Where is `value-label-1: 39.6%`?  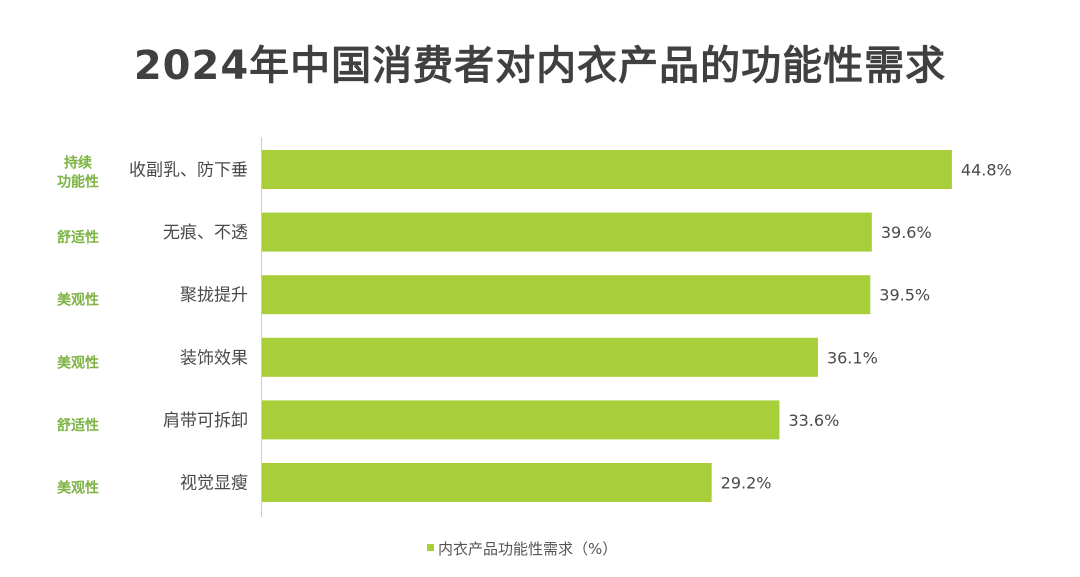
value-label-1: 39.6% is located at coordinates (906, 232).